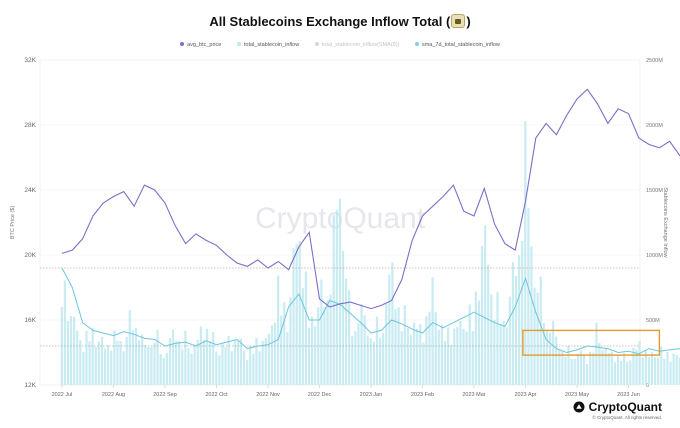  I want to click on y-right-axis-label: Stablecoins Exchange Inflow, so click(665, 222).